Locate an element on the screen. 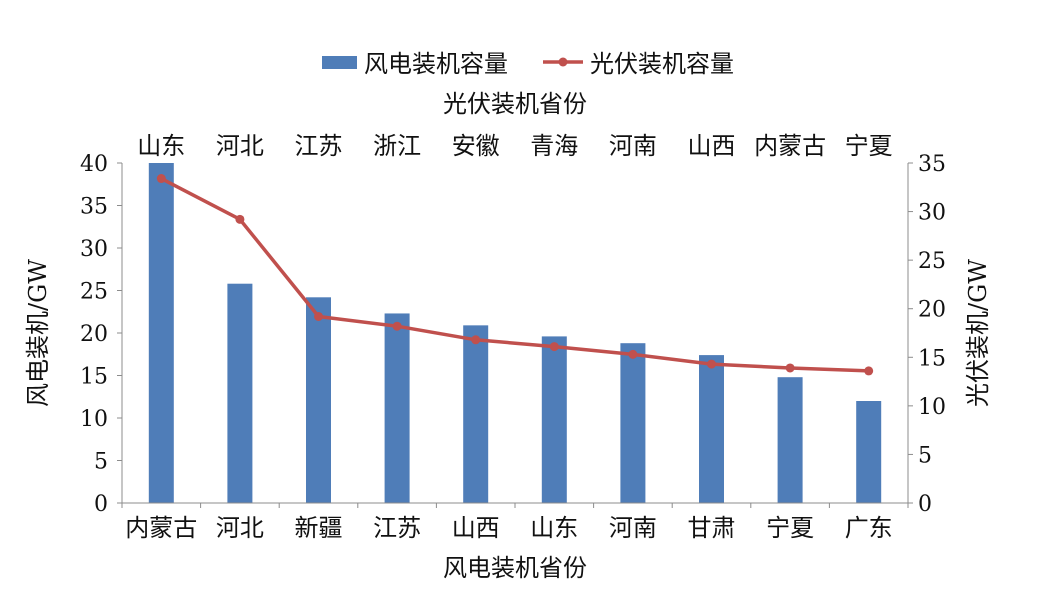 The width and height of the screenshot is (1056, 595). left-tick-label: 35 is located at coordinates (94, 207).